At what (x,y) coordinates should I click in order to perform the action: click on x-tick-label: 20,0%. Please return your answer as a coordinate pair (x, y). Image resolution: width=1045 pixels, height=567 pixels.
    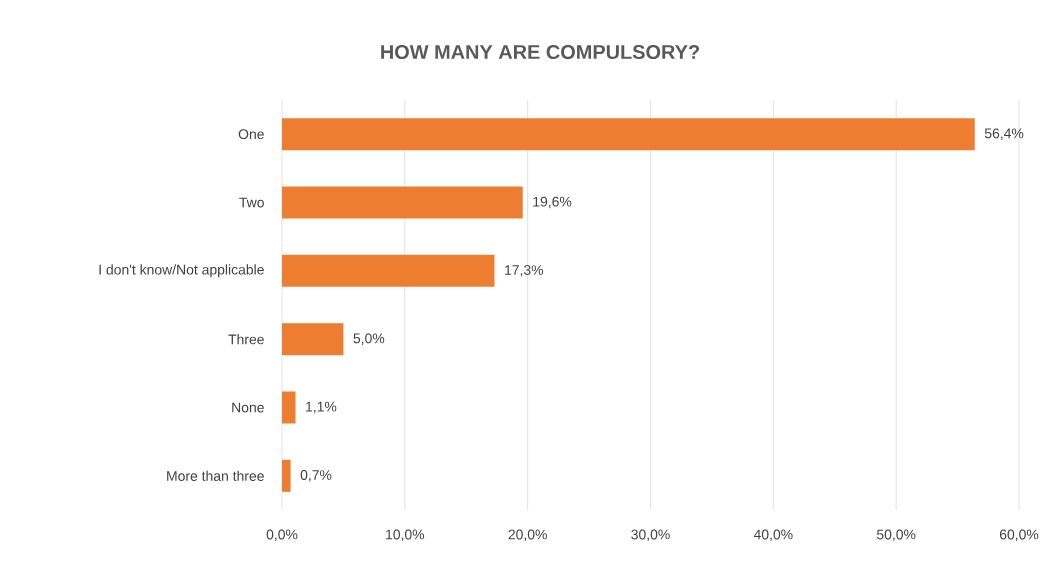
    Looking at the image, I should click on (527, 535).